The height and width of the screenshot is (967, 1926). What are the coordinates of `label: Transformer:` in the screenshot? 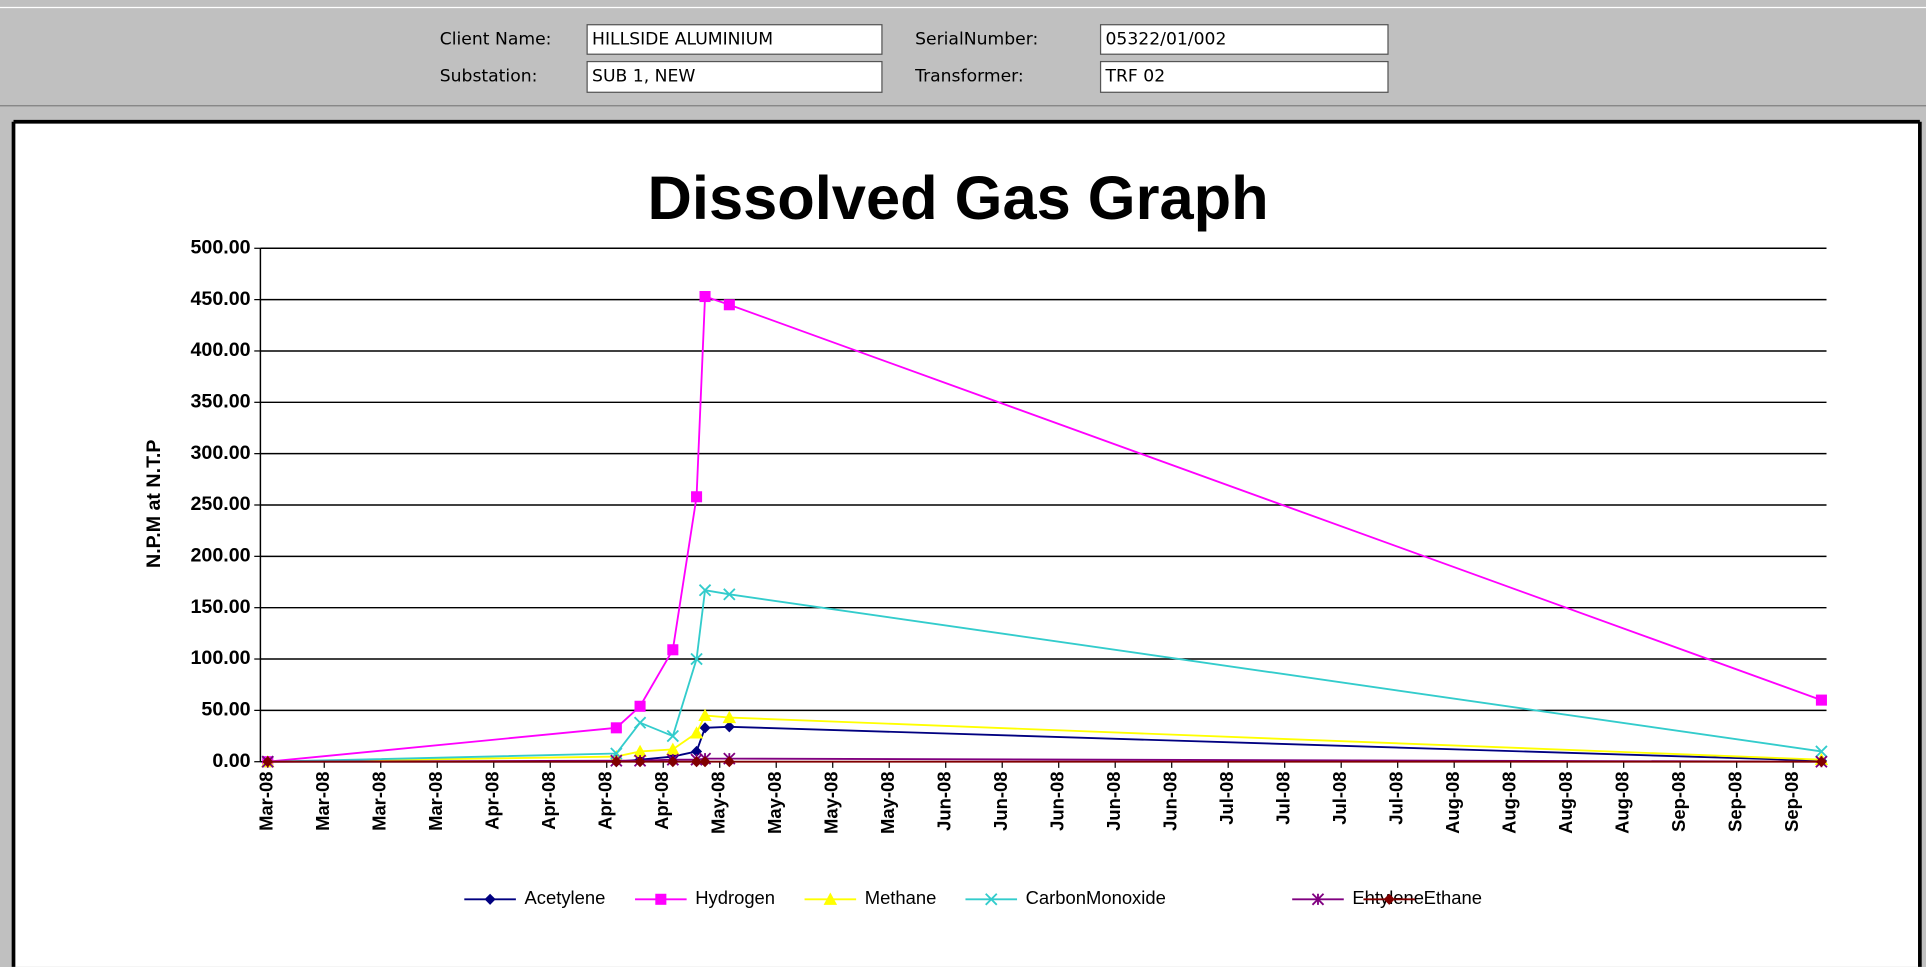 It's located at (969, 76).